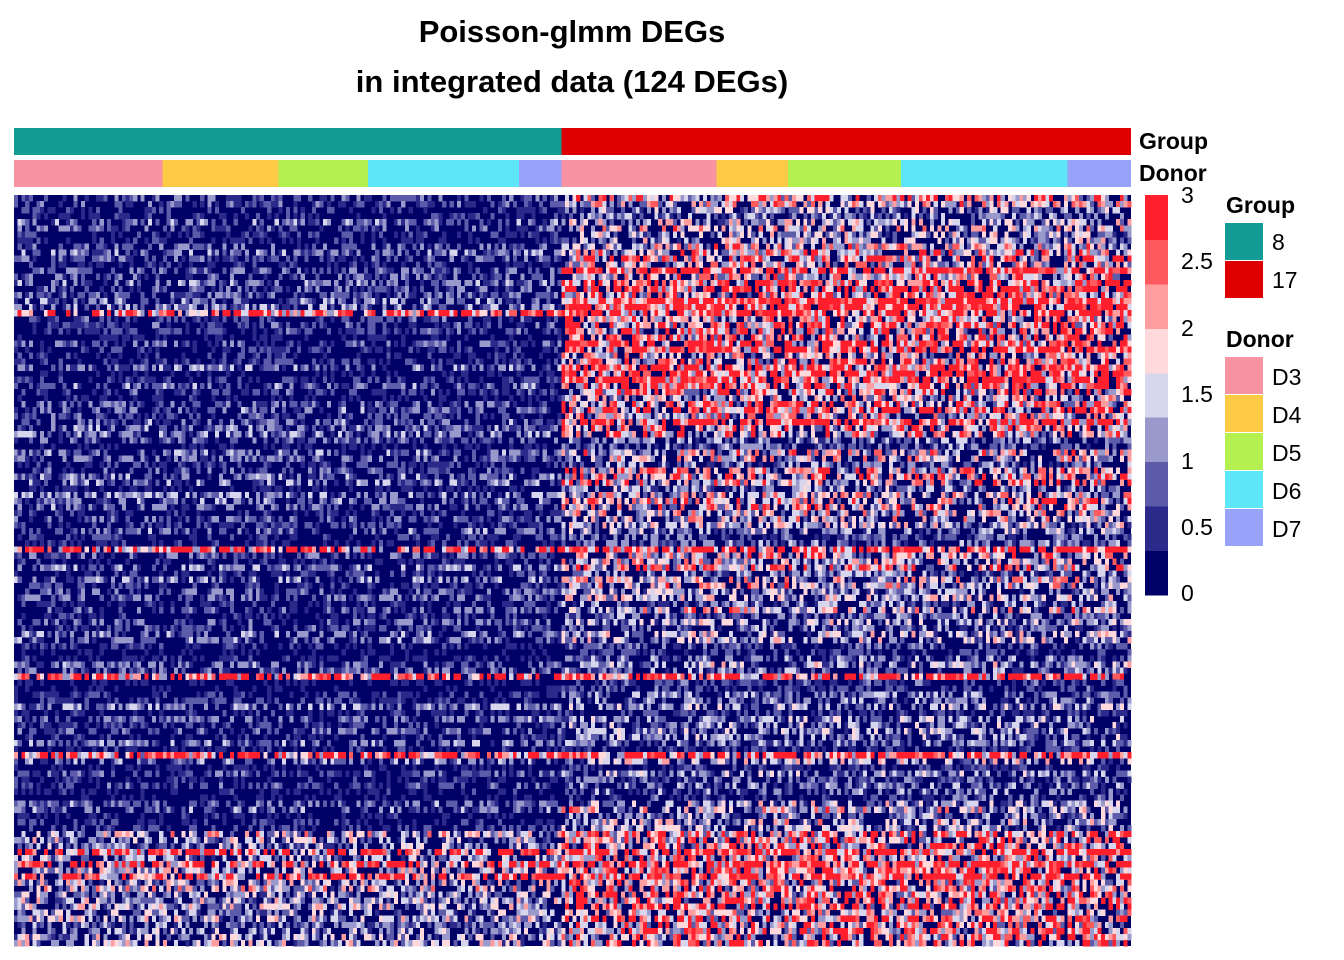 The height and width of the screenshot is (960, 1344). Describe the element at coordinates (984, 173) in the screenshot. I see `donor-bar-17-d6` at that location.